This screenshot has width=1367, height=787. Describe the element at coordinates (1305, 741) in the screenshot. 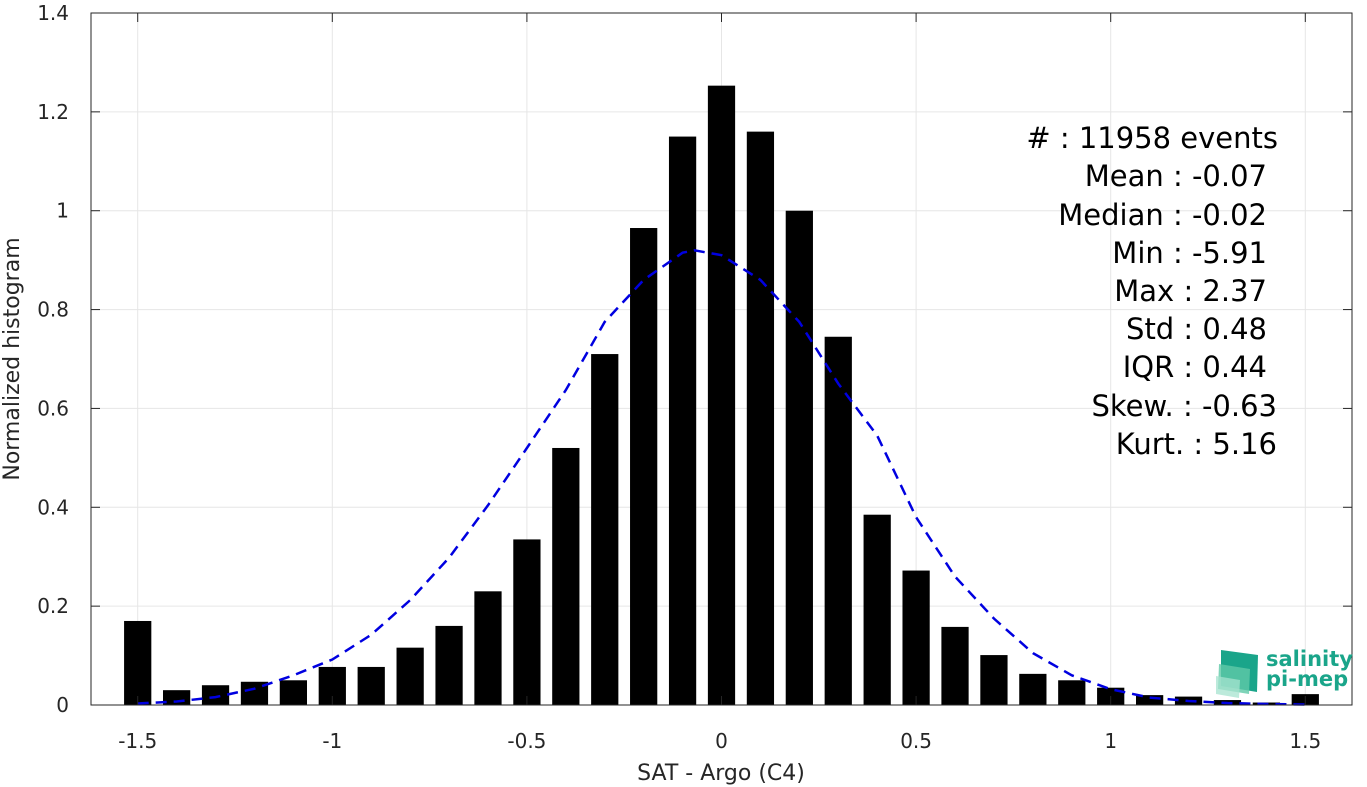

I see `x-tick-label: 1.5` at that location.